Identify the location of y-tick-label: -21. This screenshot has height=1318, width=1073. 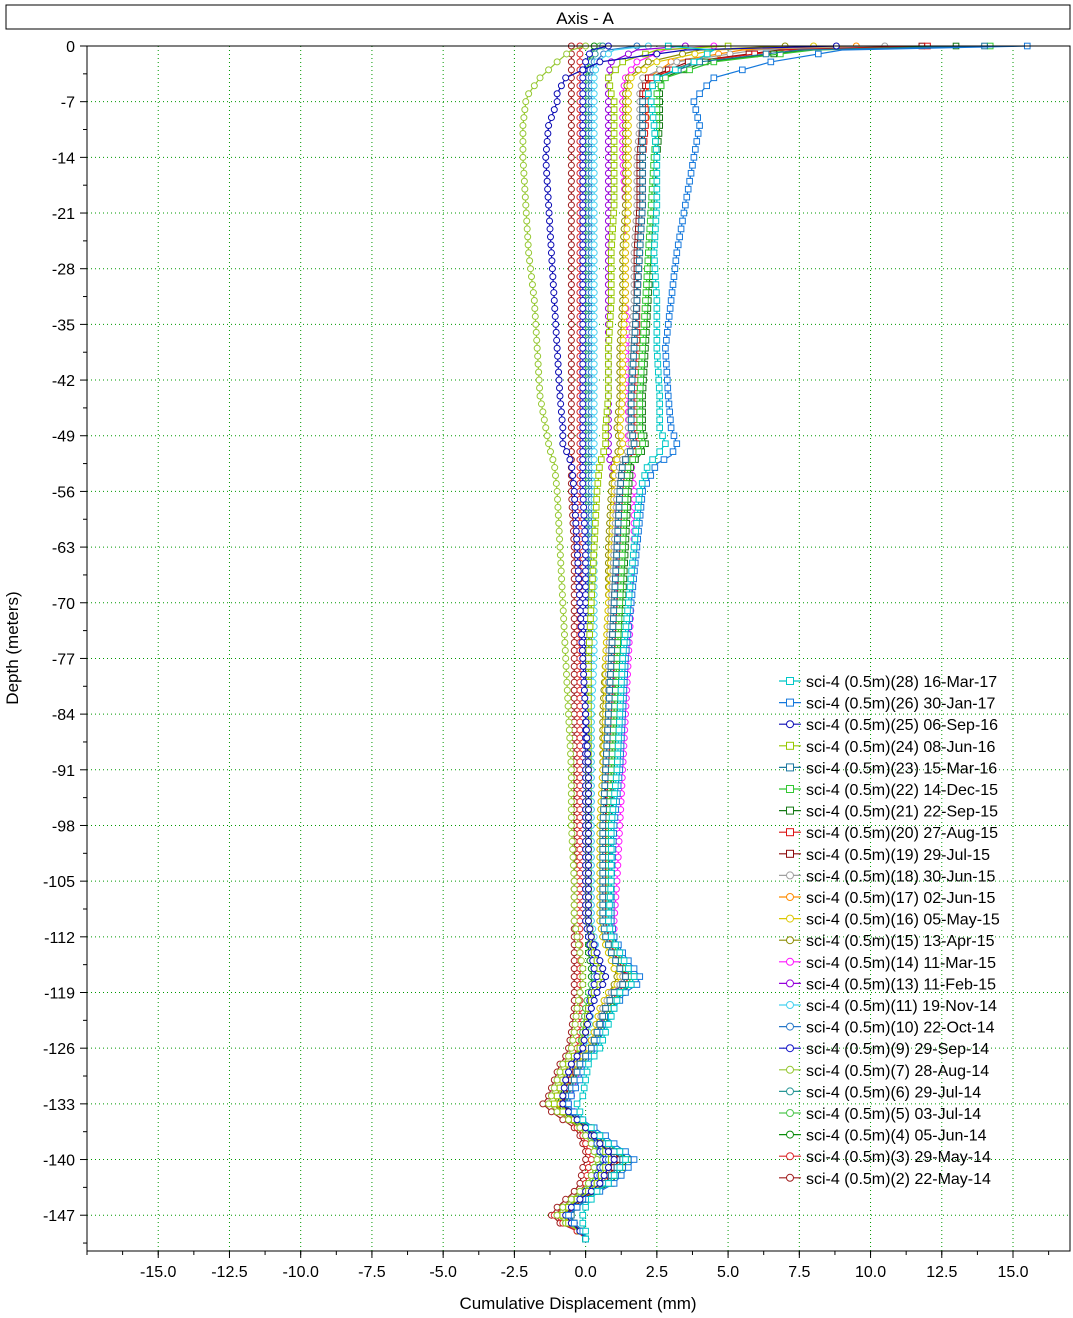
(63, 214).